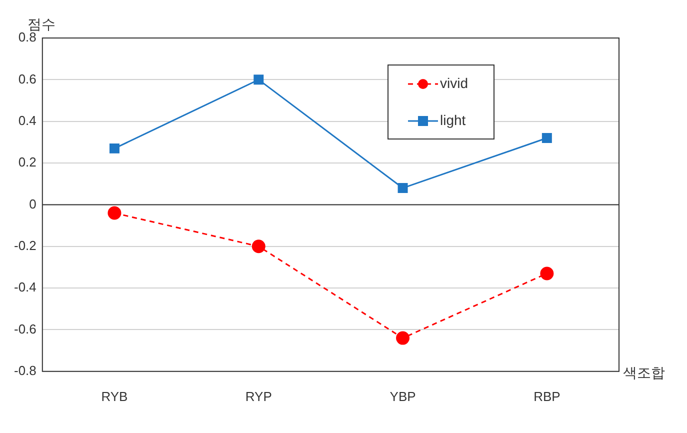 This screenshot has height=433, width=687. What do you see at coordinates (41, 24) in the screenshot?
I see `y-axis-title: 점수` at bounding box center [41, 24].